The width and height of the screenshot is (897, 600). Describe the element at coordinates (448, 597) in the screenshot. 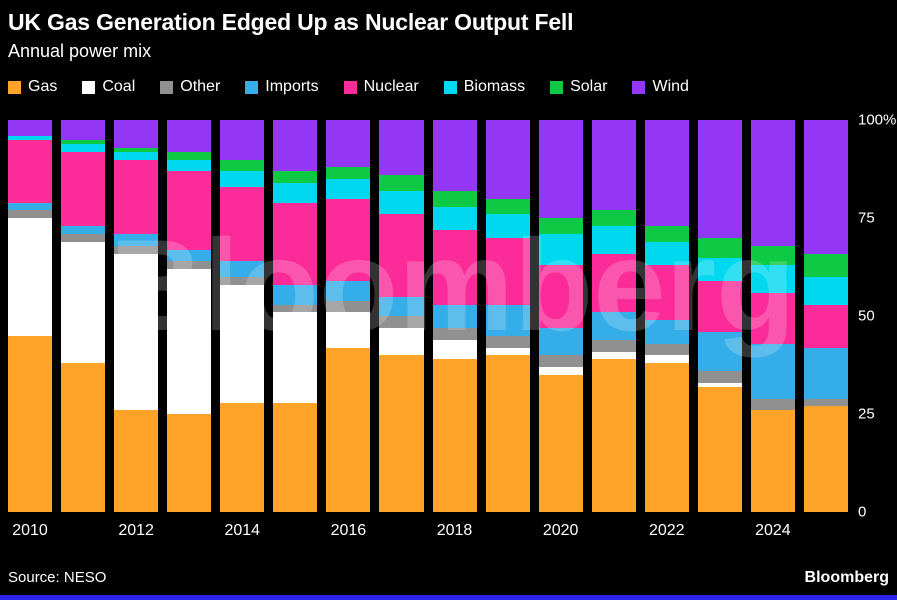

I see `bottom-accent-bar` at that location.